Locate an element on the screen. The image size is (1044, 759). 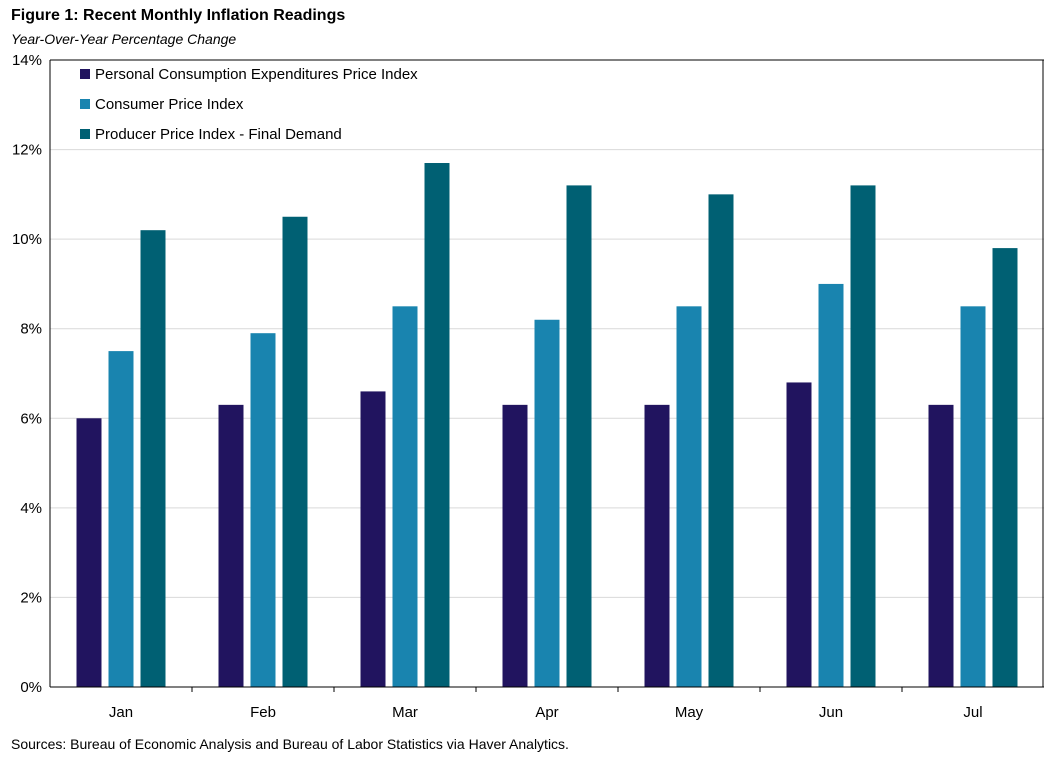
x-tick-label: Jan is located at coordinates (121, 712).